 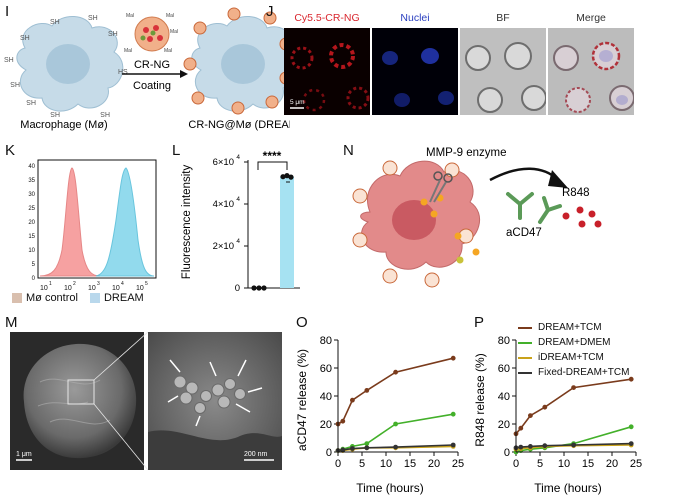 What do you see at coordinates (130, 16) in the screenshot?
I see `mal-label-1: Mal` at bounding box center [130, 16].